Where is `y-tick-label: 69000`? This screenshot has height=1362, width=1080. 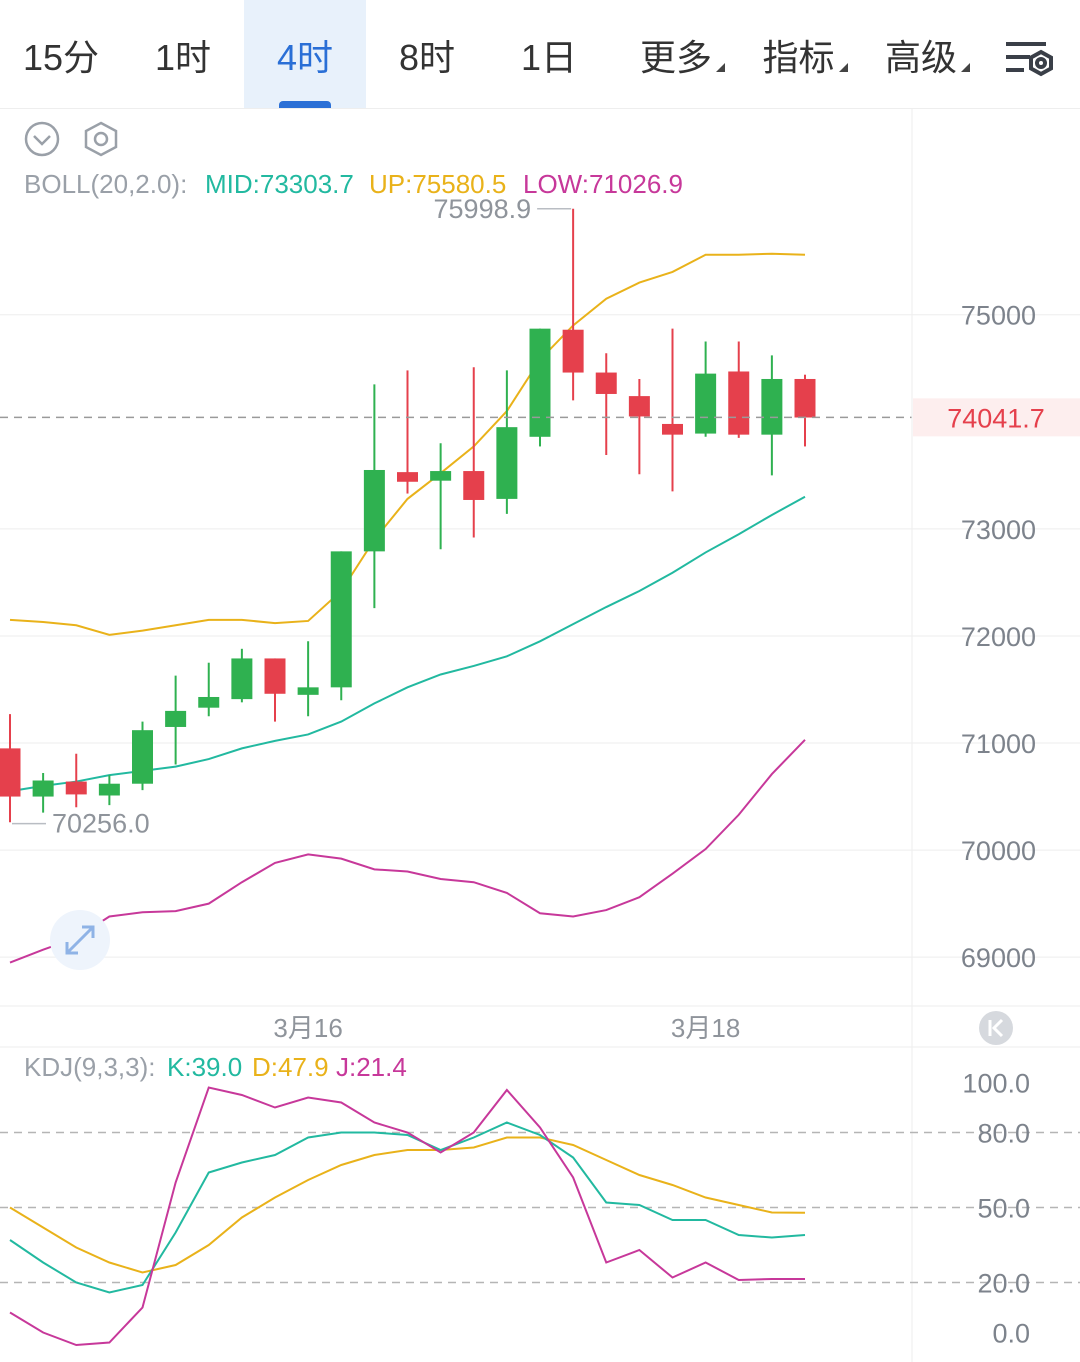 y-tick-label: 69000 is located at coordinates (998, 958).